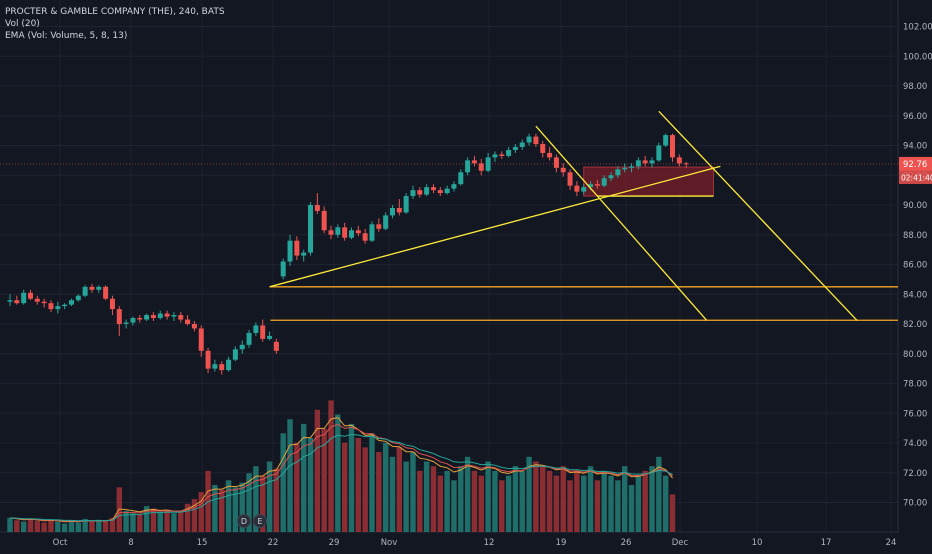 This screenshot has height=554, width=932. Describe the element at coordinates (917, 28) in the screenshot. I see `y-axis-label: 102.00` at that location.